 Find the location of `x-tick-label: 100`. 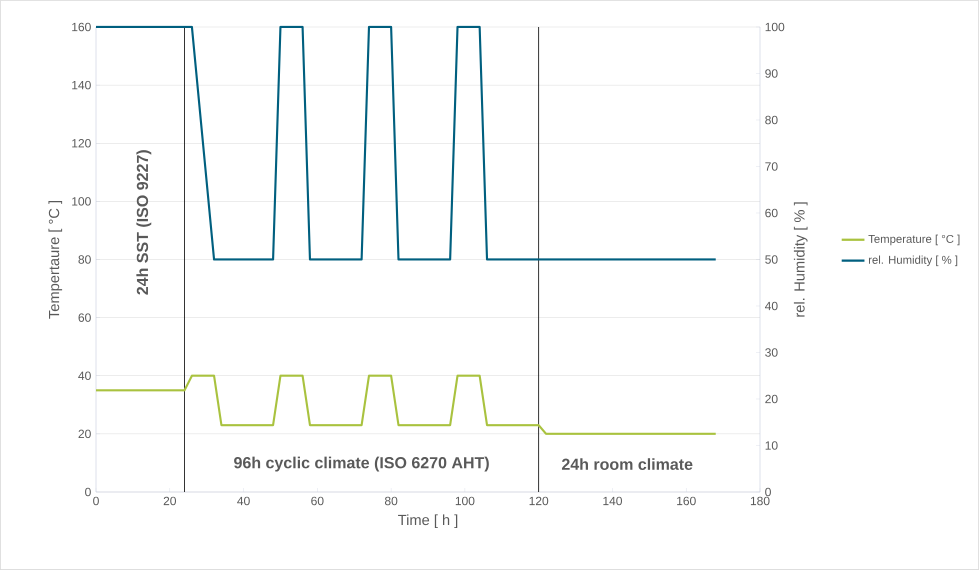

x-tick-label: 100 is located at coordinates (465, 501).